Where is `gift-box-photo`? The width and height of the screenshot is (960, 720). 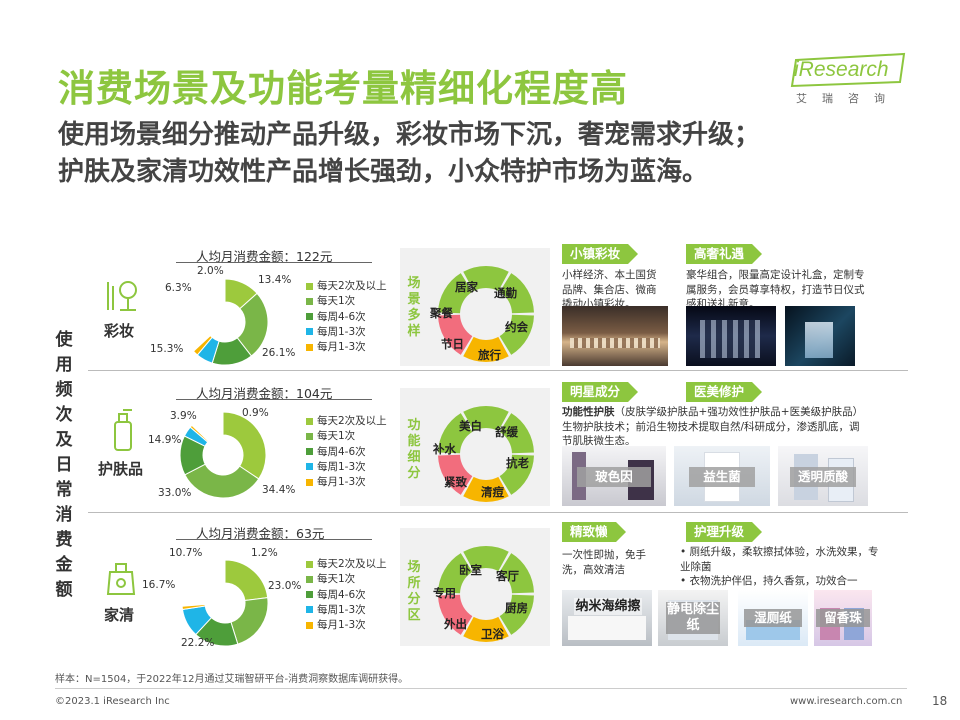
gift-box-photo is located at coordinates (731, 336).